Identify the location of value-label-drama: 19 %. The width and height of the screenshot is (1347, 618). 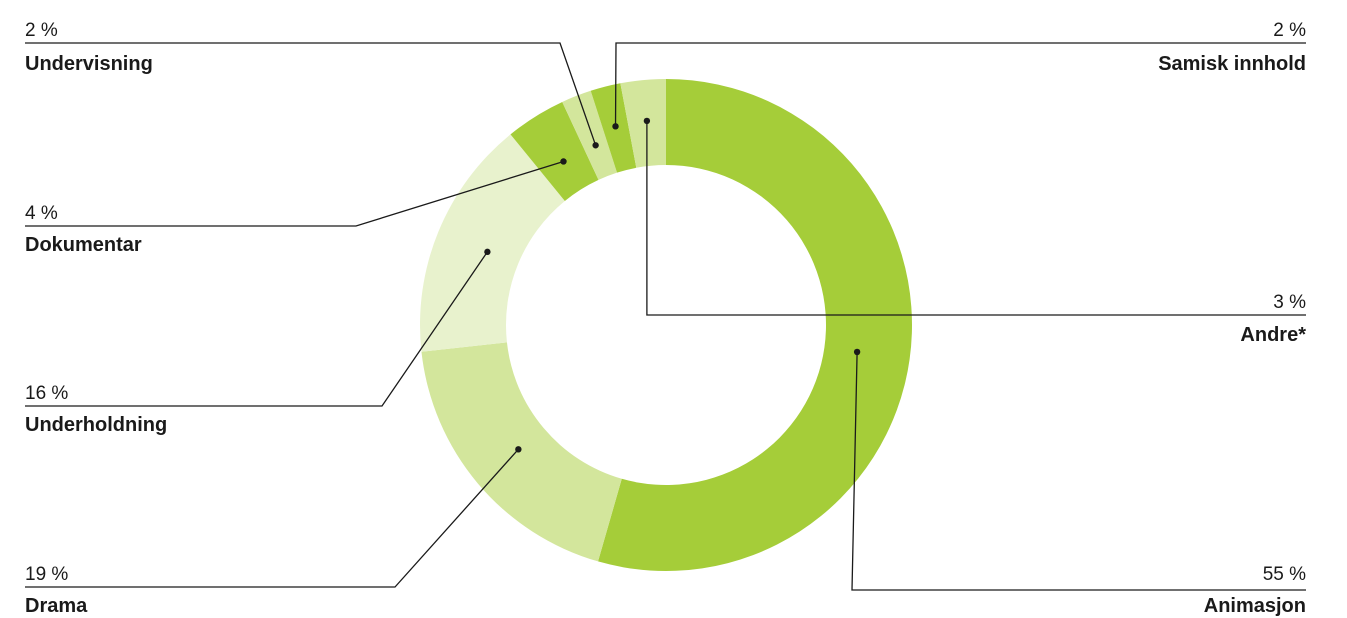
(46, 574).